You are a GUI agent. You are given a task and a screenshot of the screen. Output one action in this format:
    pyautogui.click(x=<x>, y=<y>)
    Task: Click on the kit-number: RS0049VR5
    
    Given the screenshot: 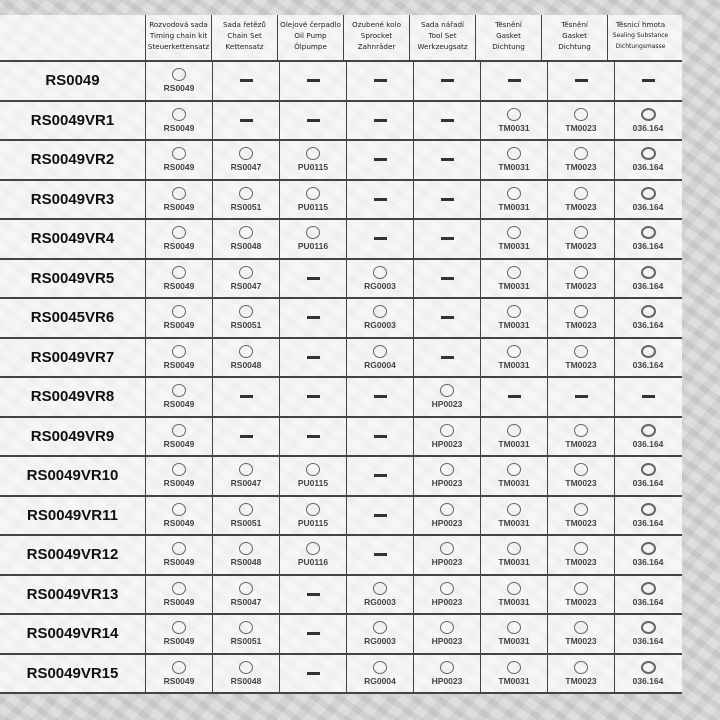 What is the action you would take?
    pyautogui.click(x=72, y=278)
    